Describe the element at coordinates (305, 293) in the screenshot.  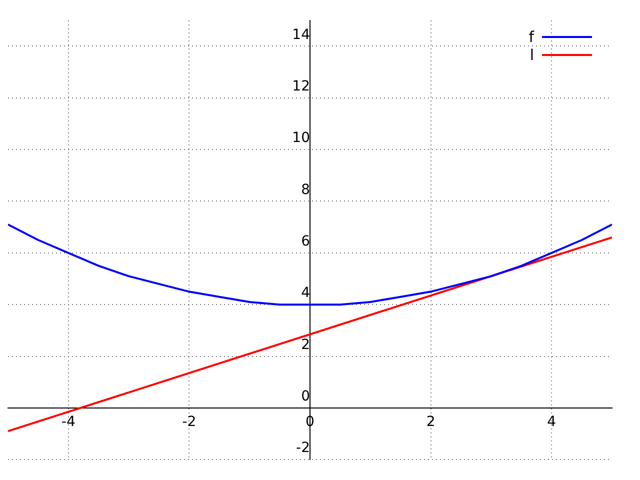
I see `y-tick-label: 4` at that location.